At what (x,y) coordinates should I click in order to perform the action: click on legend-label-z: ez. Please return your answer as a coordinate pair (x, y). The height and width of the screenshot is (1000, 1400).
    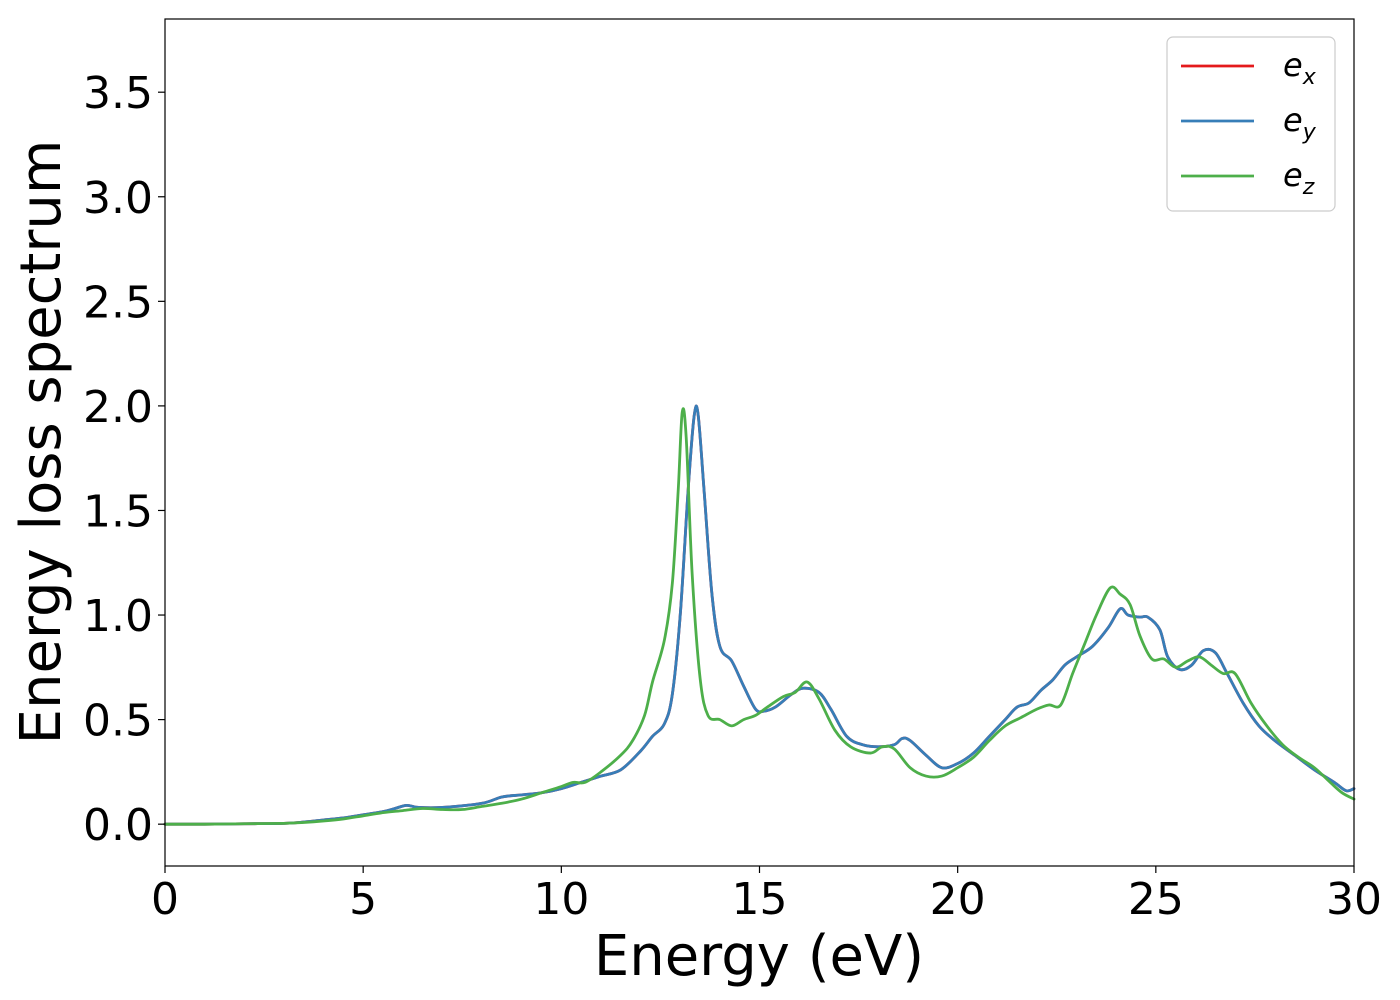
    Looking at the image, I should click on (1299, 178).